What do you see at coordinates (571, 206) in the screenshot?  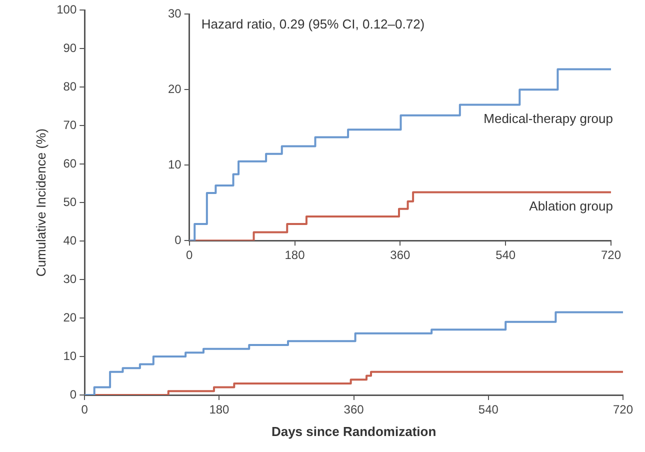 I see `series-label: Ablation group` at bounding box center [571, 206].